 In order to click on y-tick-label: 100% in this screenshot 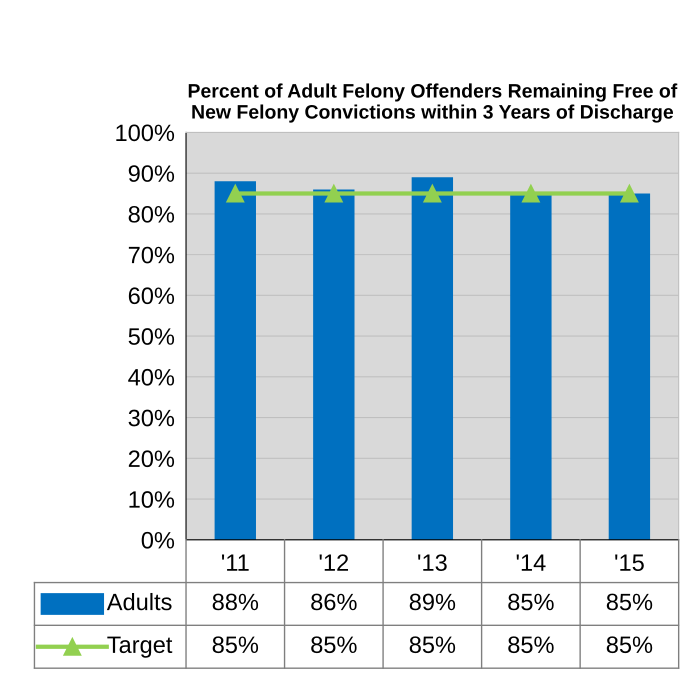, I will do `click(145, 133)`.